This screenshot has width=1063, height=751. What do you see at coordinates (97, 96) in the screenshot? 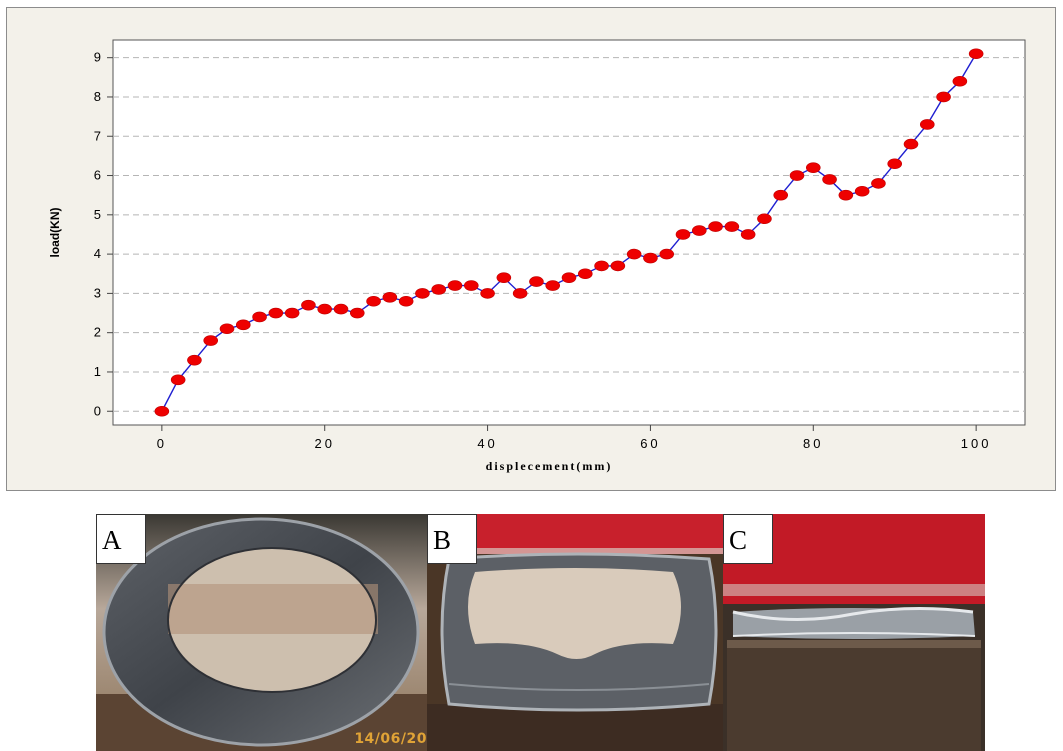
I see `y-tick-label: 8` at bounding box center [97, 96].